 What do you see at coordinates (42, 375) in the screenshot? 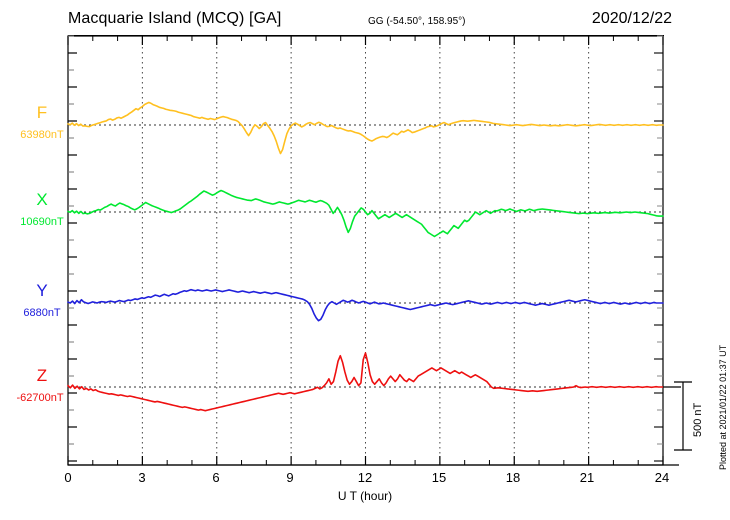
I see `component-label-z: Z` at bounding box center [42, 375].